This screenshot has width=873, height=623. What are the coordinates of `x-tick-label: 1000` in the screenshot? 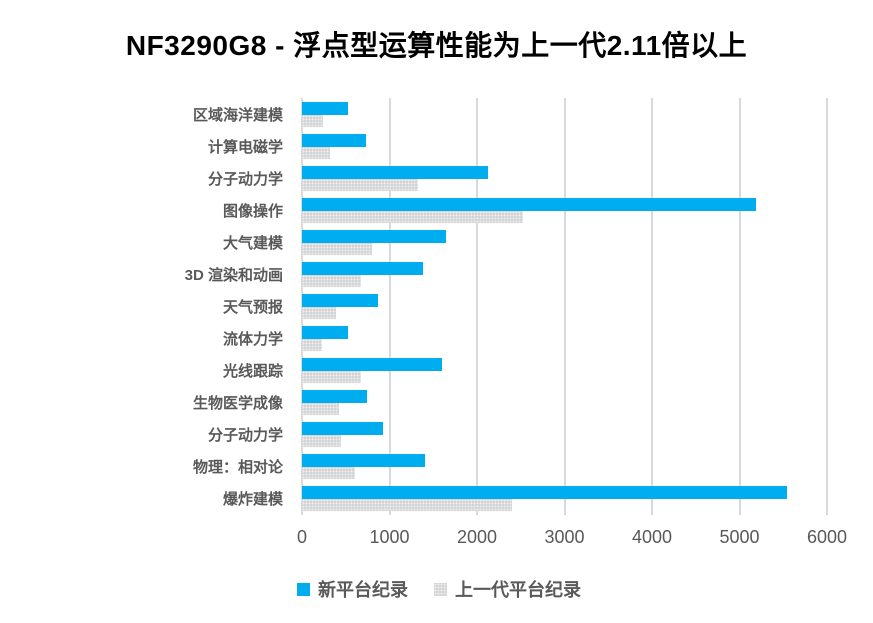 It's located at (389, 537).